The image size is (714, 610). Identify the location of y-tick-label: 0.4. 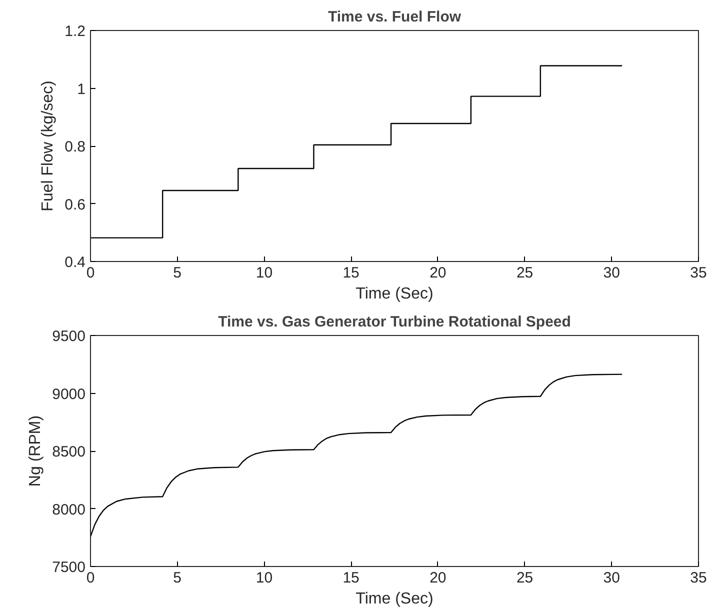
(75, 262).